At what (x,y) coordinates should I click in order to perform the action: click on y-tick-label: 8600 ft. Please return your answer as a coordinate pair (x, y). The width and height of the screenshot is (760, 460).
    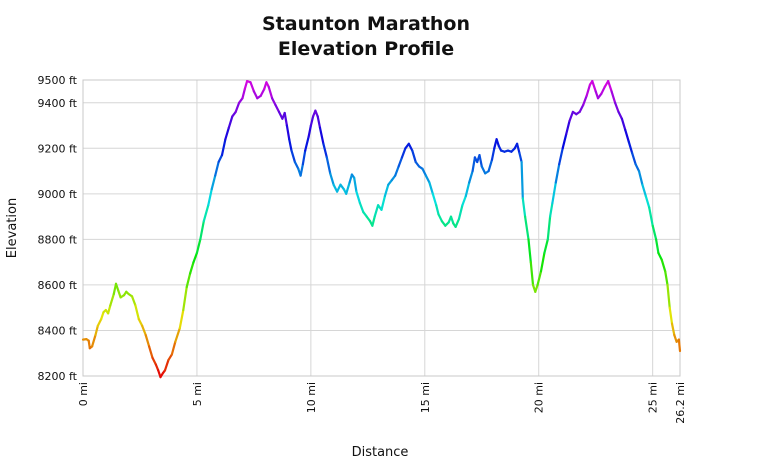
    Looking at the image, I should click on (58, 285).